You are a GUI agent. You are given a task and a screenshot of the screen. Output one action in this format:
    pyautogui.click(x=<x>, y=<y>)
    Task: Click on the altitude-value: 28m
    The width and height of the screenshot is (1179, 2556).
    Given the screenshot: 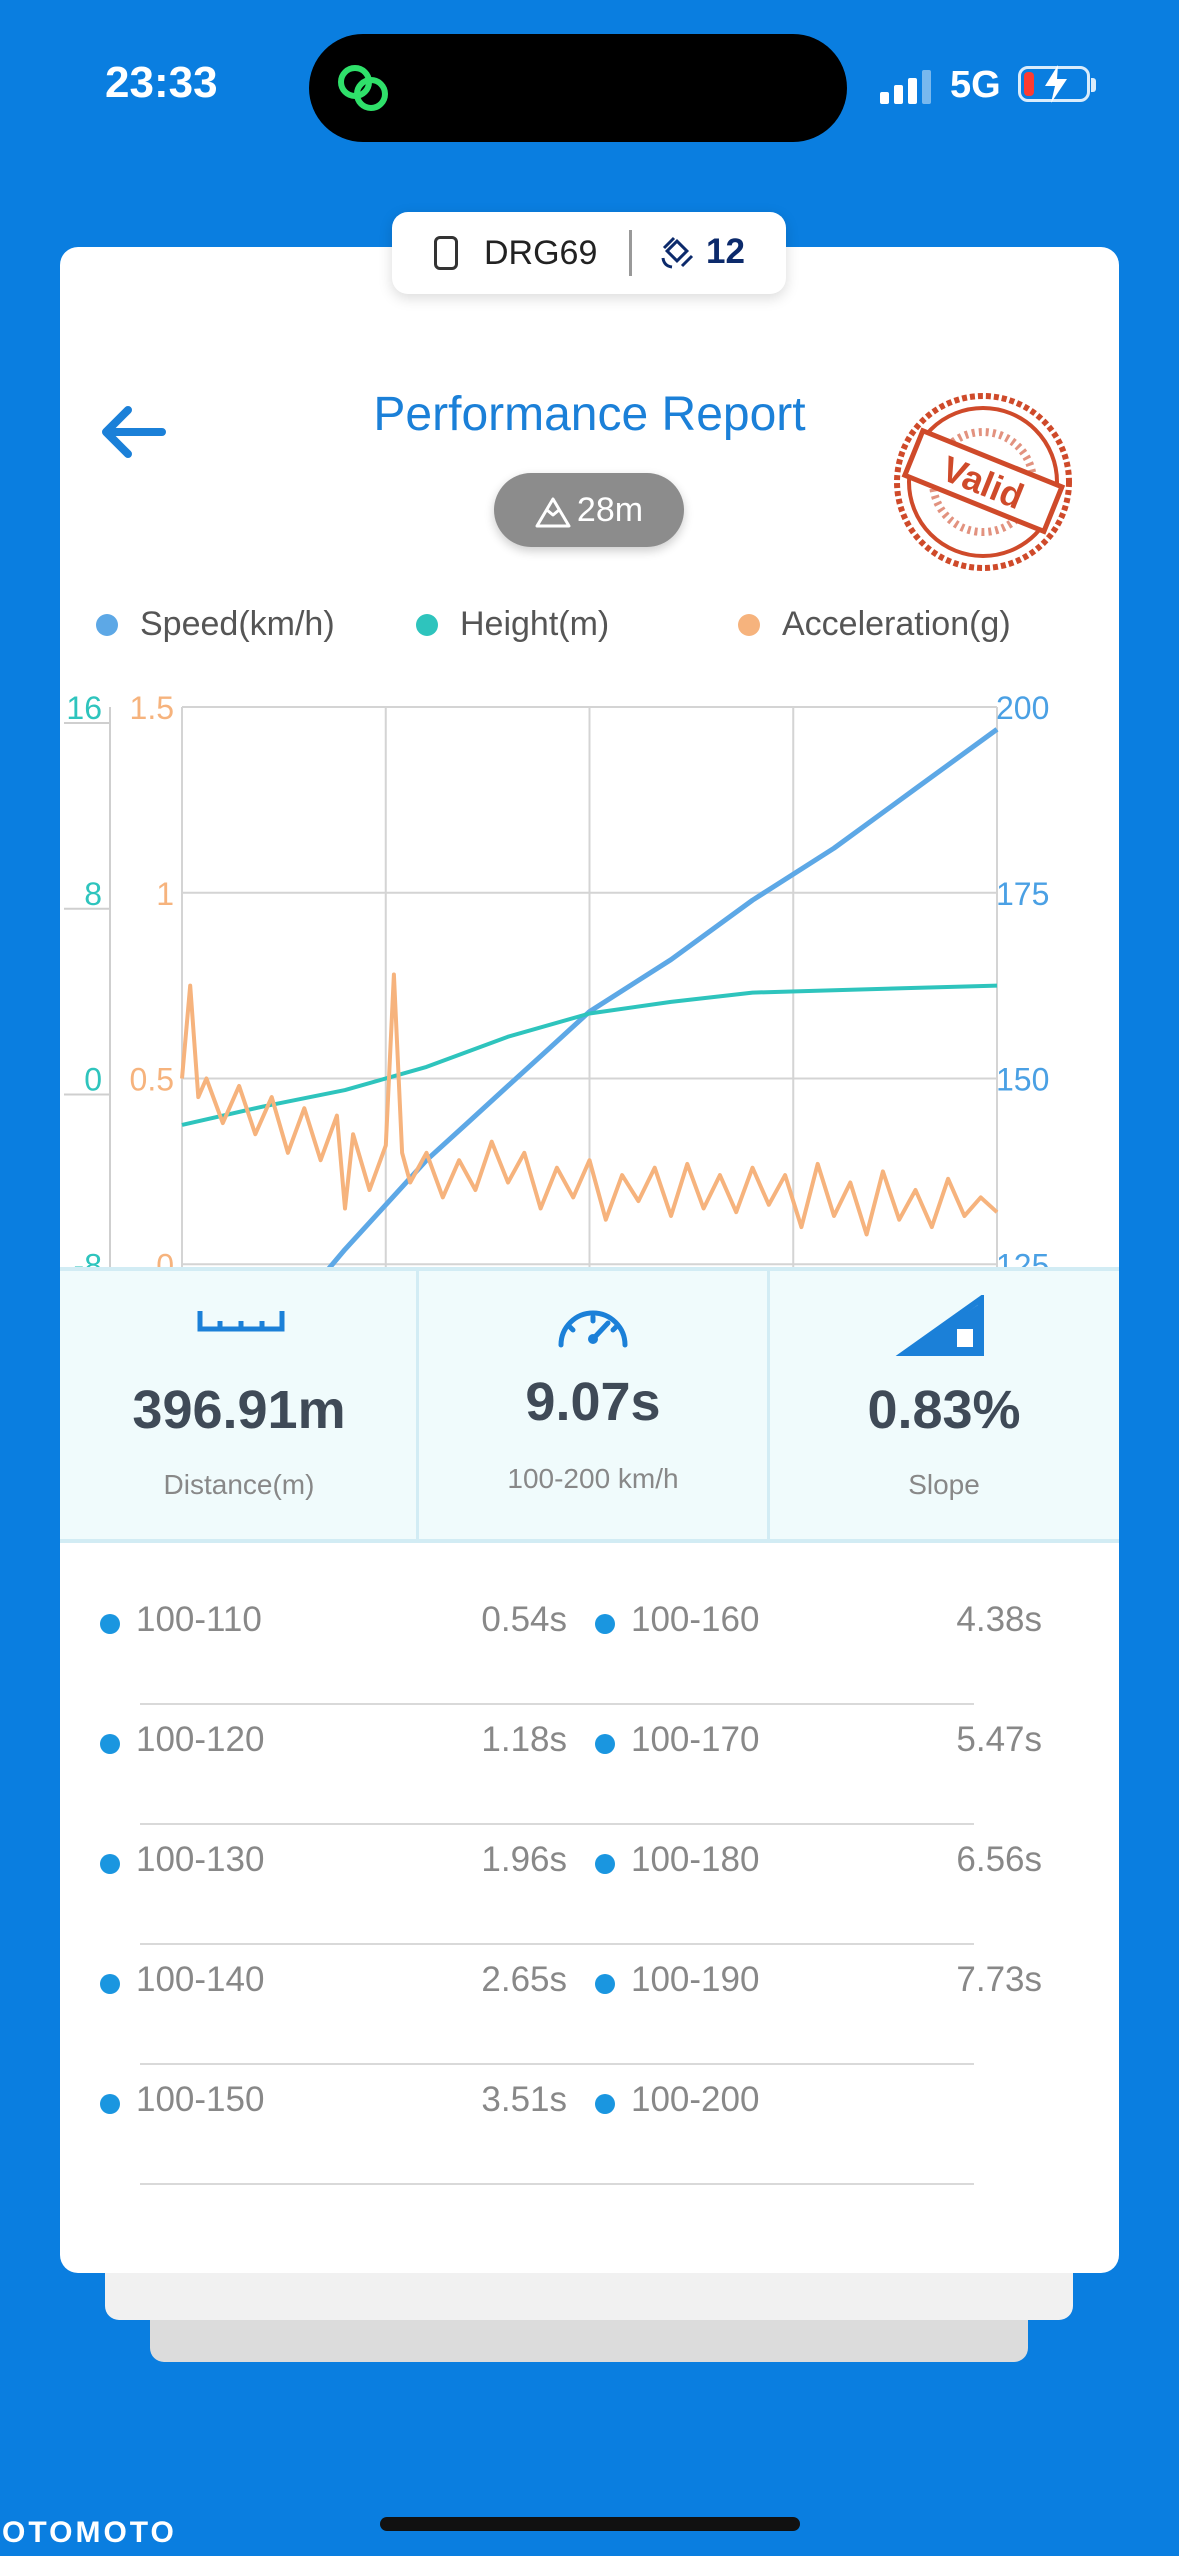 What is the action you would take?
    pyautogui.click(x=610, y=510)
    